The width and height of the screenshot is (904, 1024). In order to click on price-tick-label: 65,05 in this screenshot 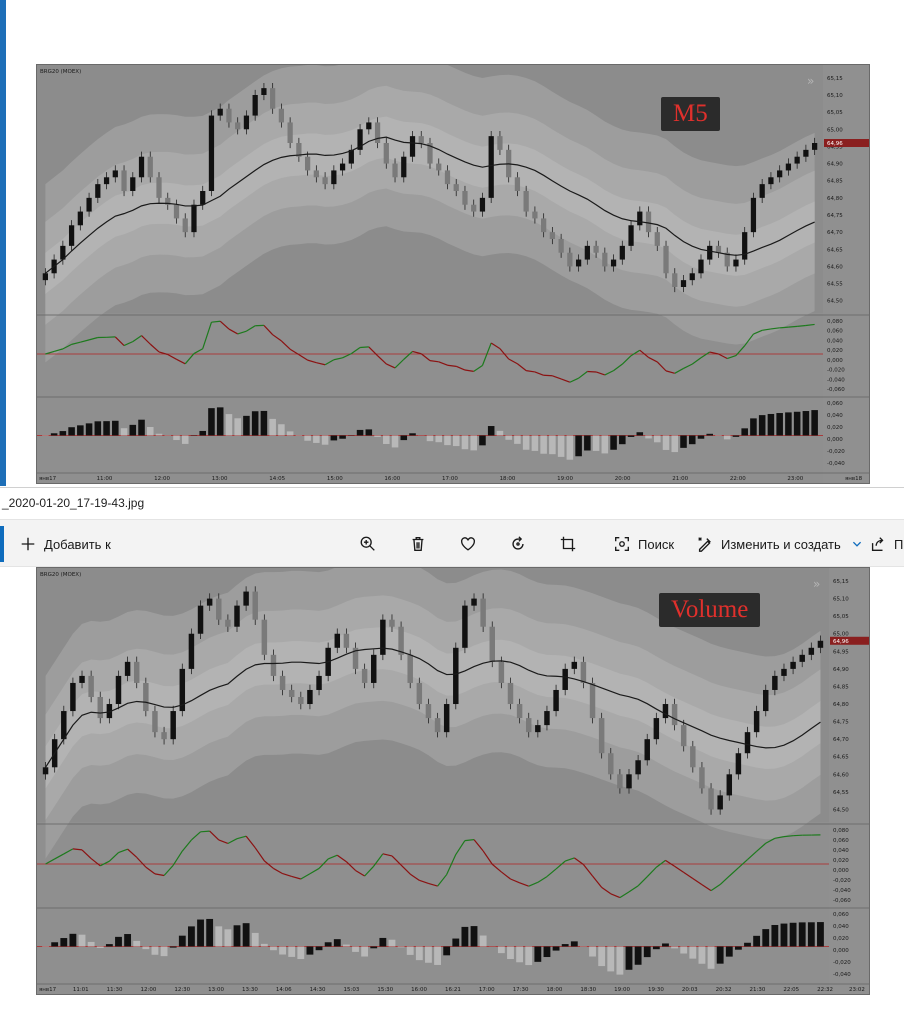, I will do `click(835, 113)`.